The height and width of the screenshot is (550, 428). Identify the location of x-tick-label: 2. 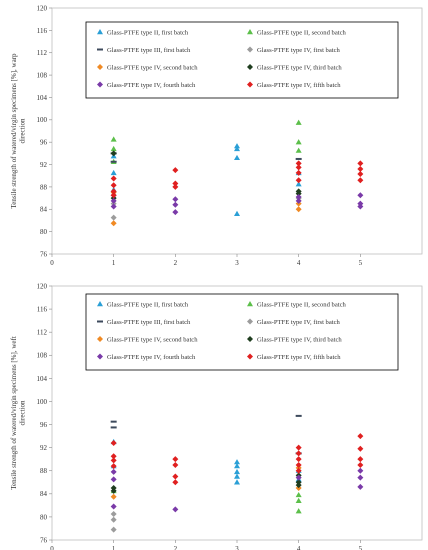
(176, 263).